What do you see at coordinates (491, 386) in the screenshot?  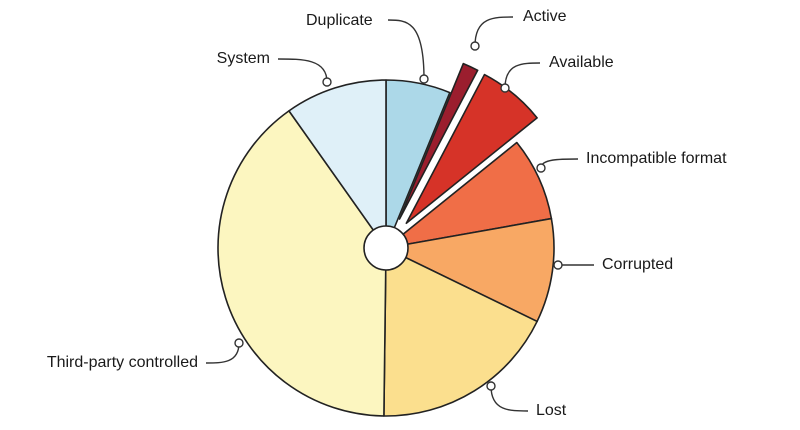 I see `leader-dot-lost` at bounding box center [491, 386].